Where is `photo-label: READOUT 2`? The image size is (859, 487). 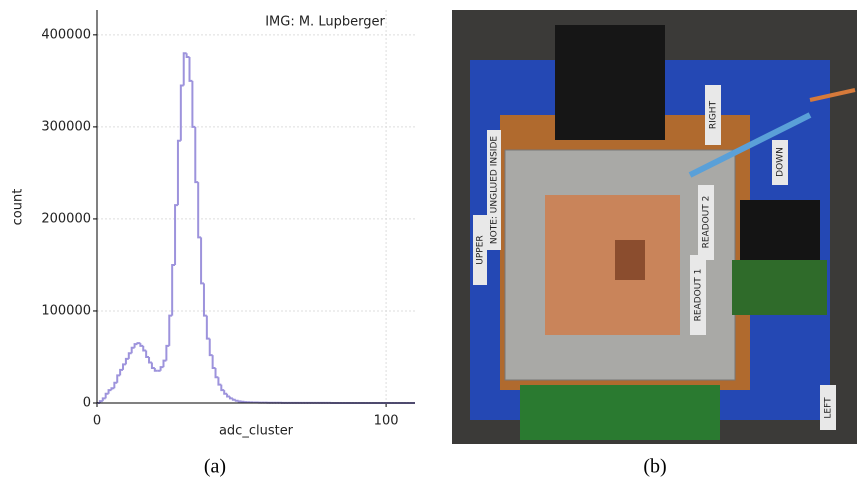 photo-label: READOUT 2 is located at coordinates (707, 222).